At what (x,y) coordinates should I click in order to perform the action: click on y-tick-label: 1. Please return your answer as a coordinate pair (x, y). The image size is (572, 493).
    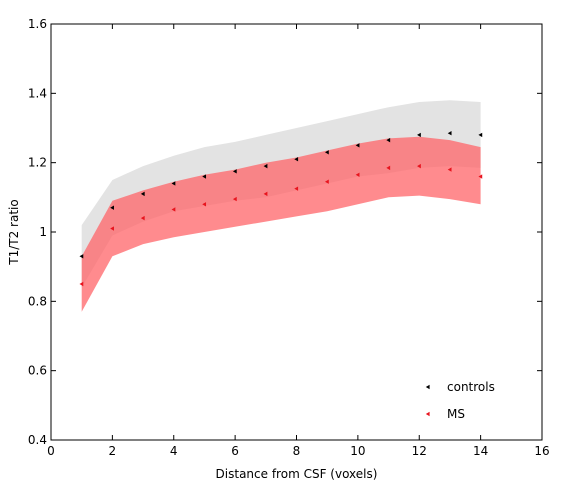
    Looking at the image, I should click on (43, 232).